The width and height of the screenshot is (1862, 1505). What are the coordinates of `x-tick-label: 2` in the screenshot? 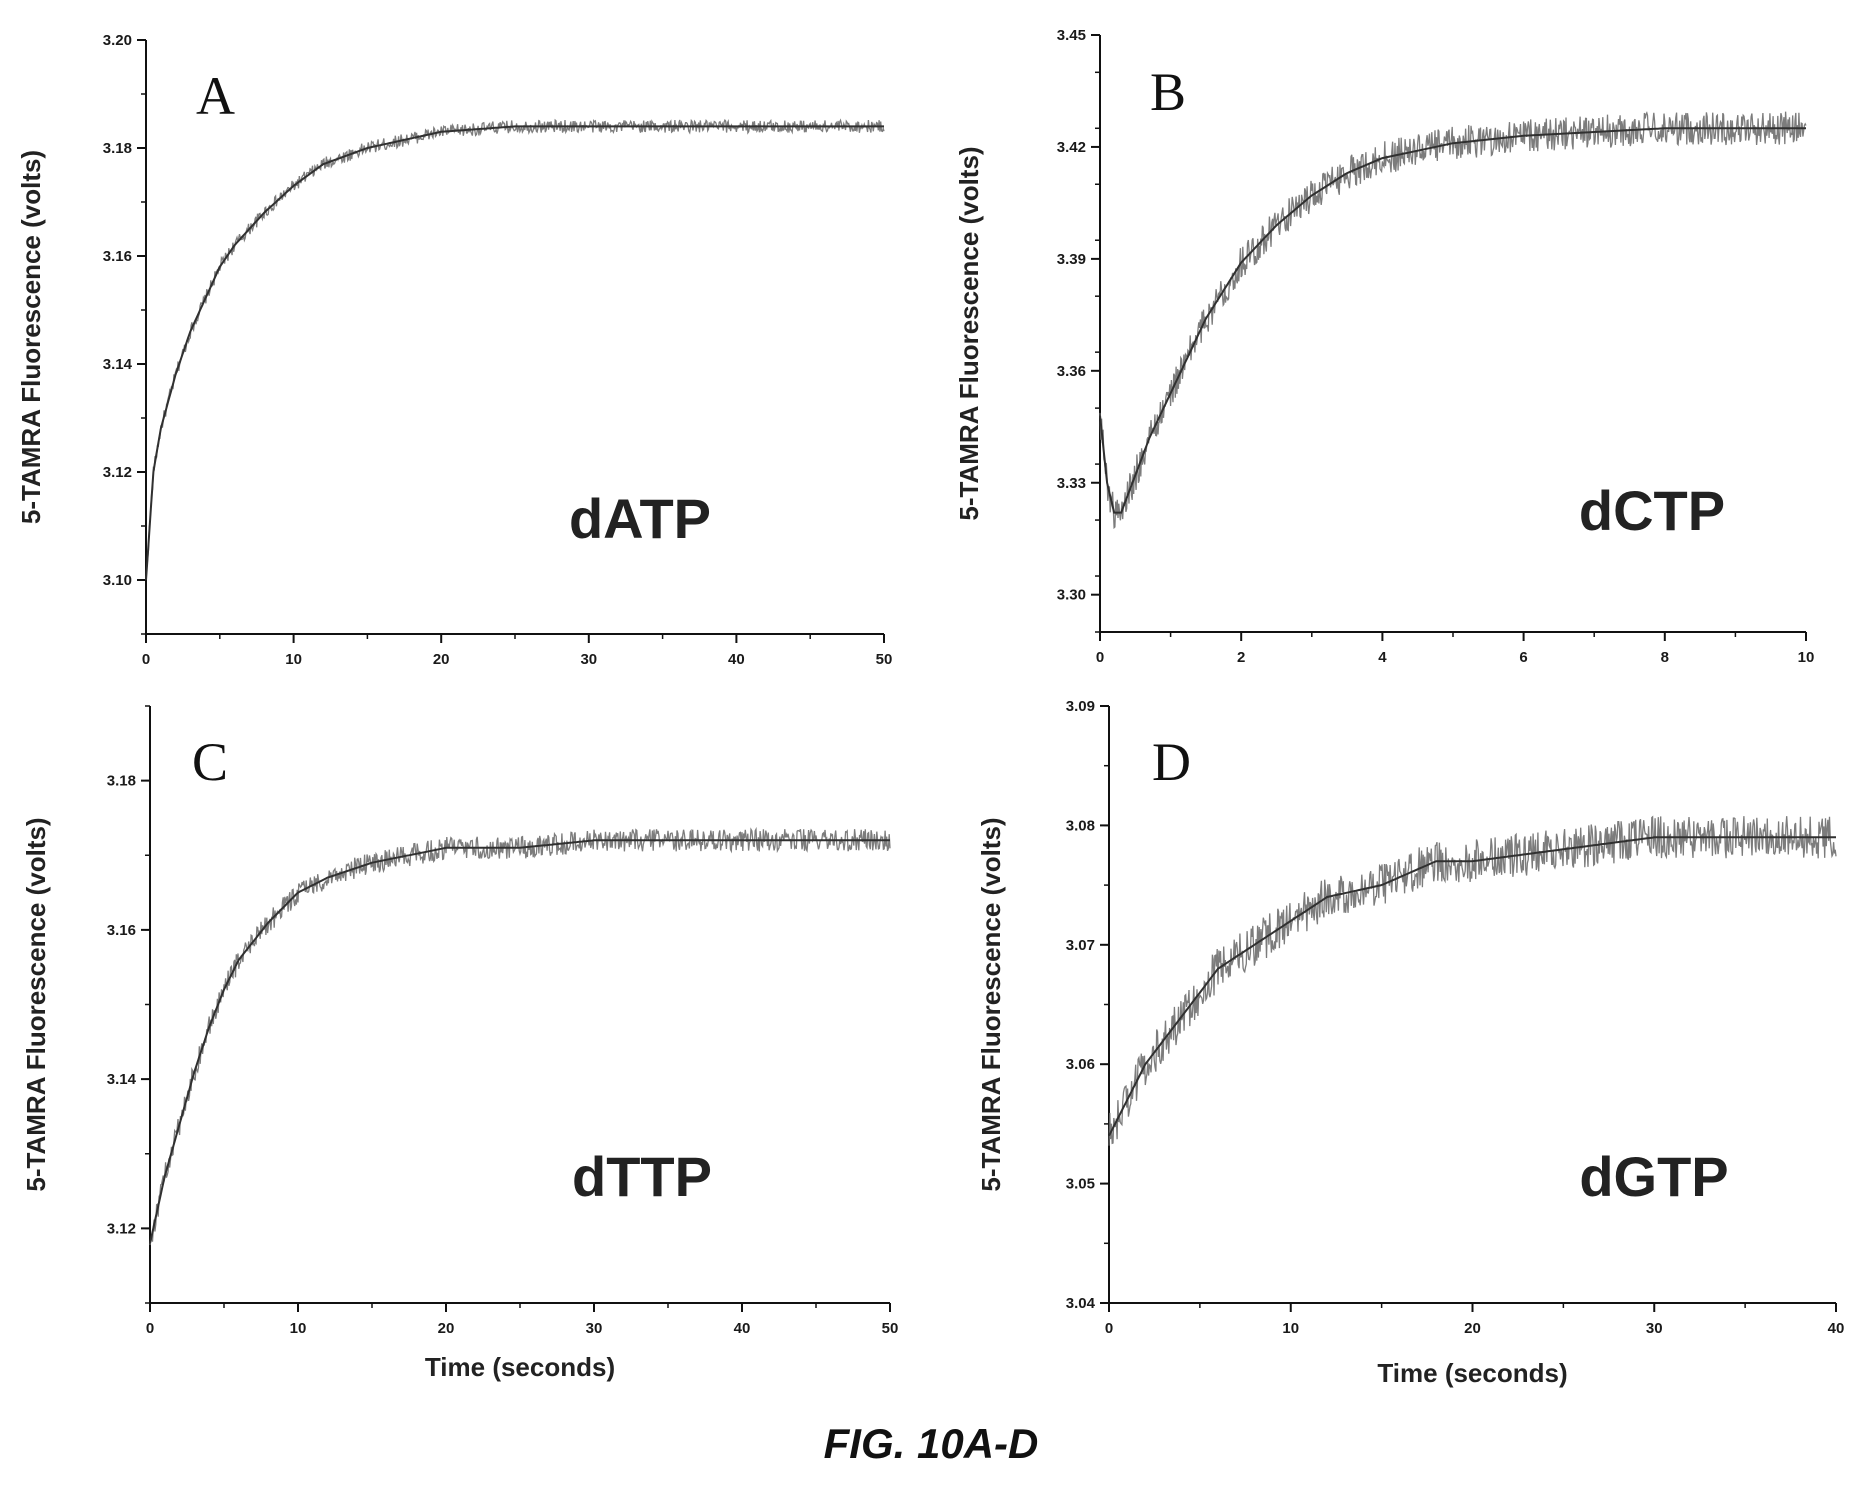 It's located at (1241, 657).